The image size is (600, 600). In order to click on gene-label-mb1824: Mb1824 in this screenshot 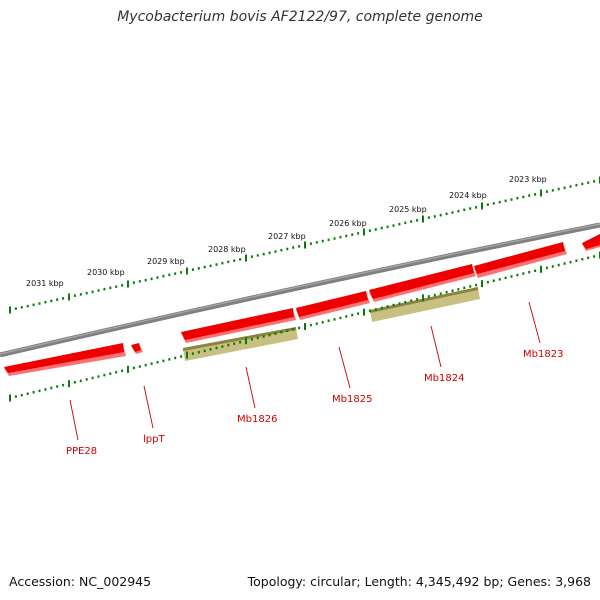, I will do `click(444, 378)`.